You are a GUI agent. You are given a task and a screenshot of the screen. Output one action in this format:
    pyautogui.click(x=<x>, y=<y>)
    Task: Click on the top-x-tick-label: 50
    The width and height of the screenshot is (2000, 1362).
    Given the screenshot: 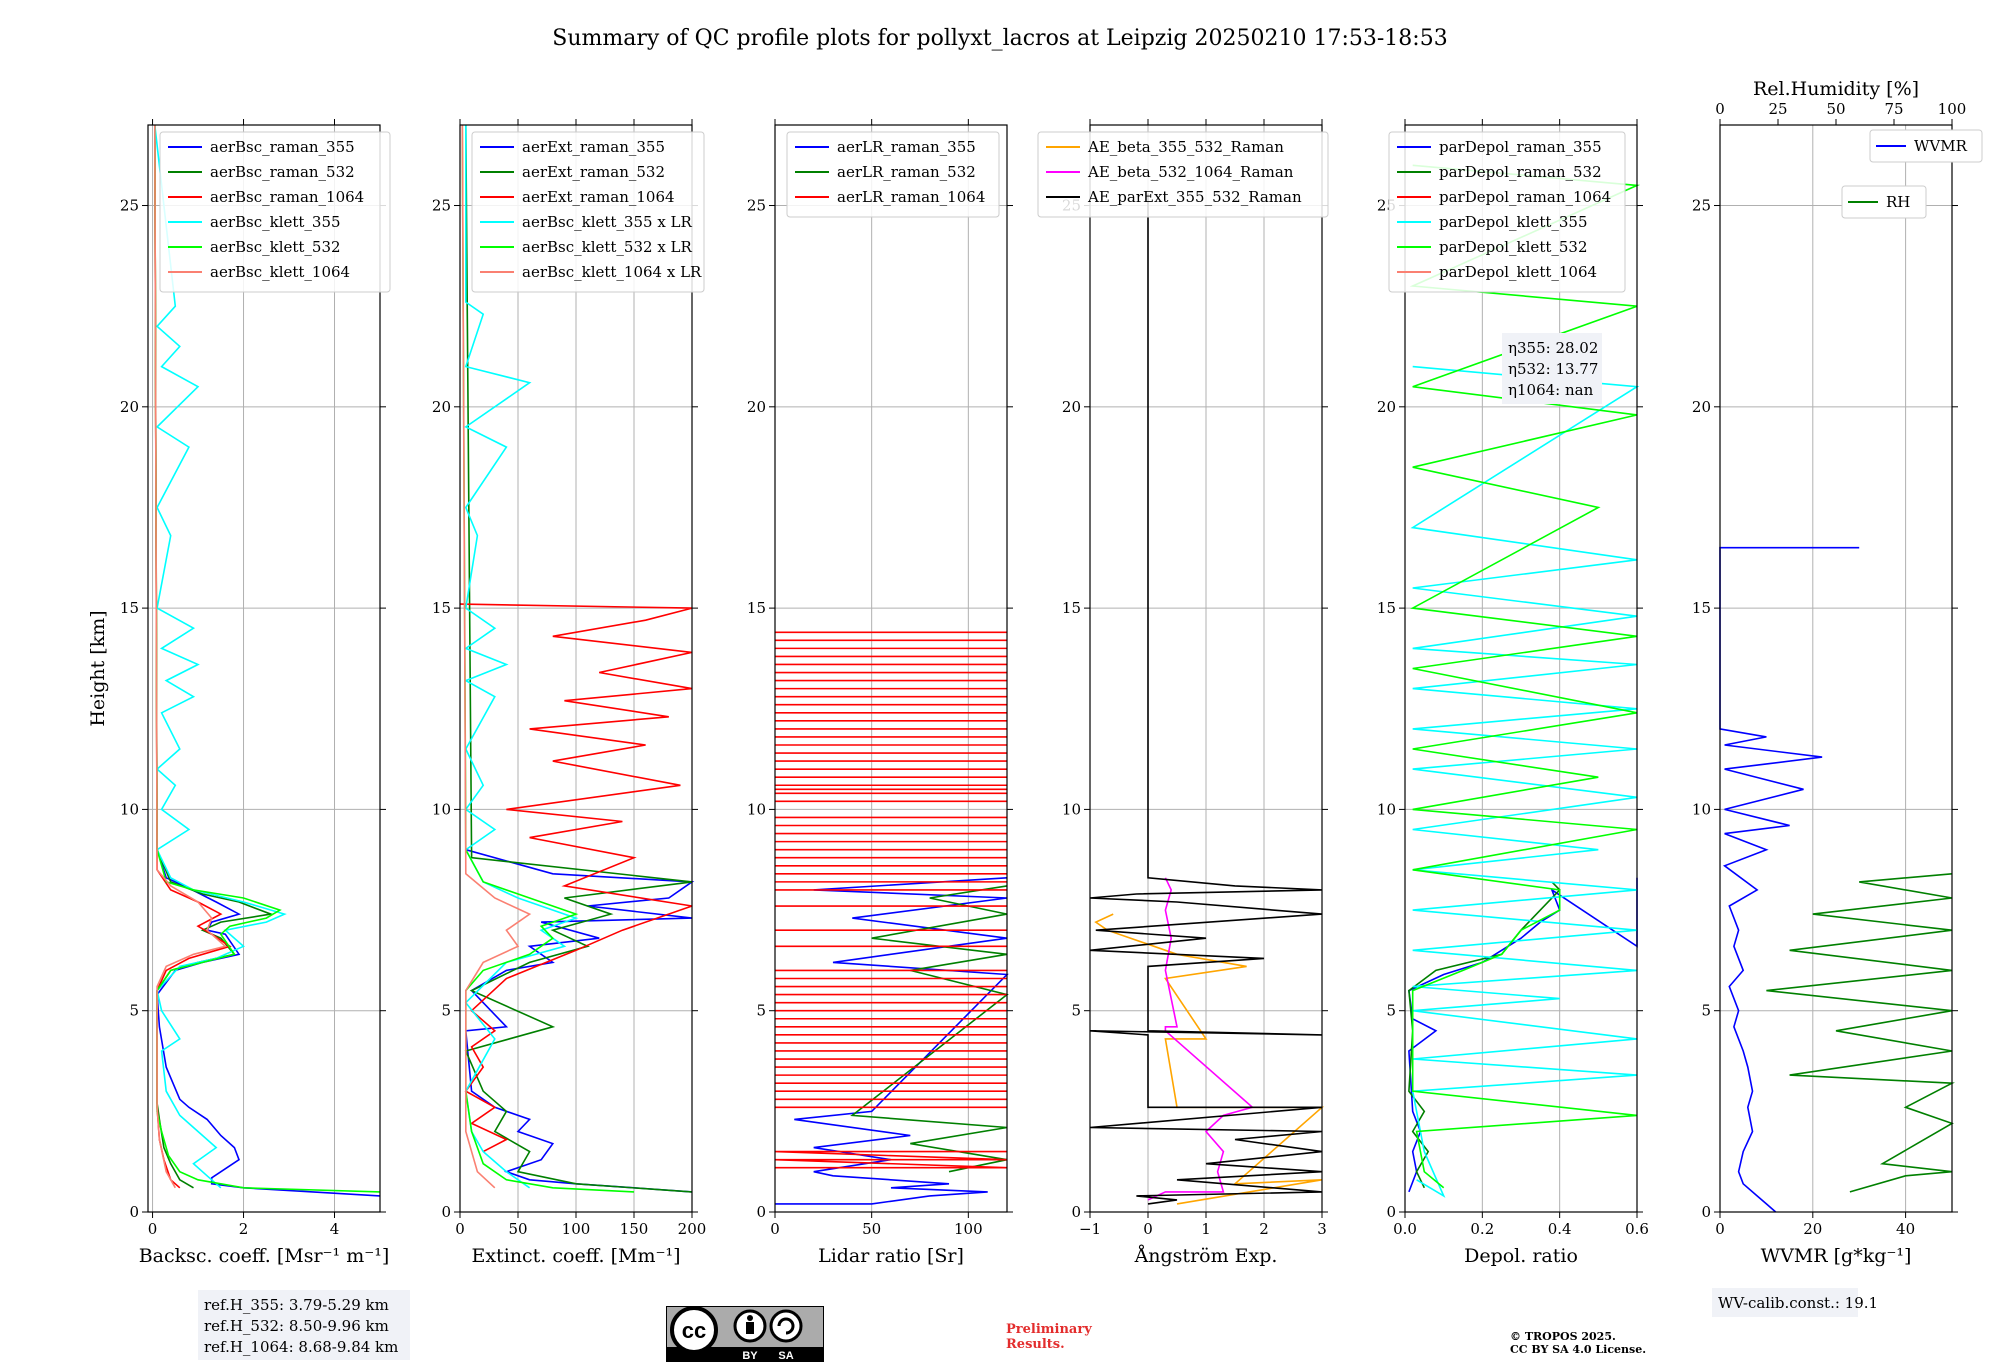 What is the action you would take?
    pyautogui.click(x=1835, y=109)
    